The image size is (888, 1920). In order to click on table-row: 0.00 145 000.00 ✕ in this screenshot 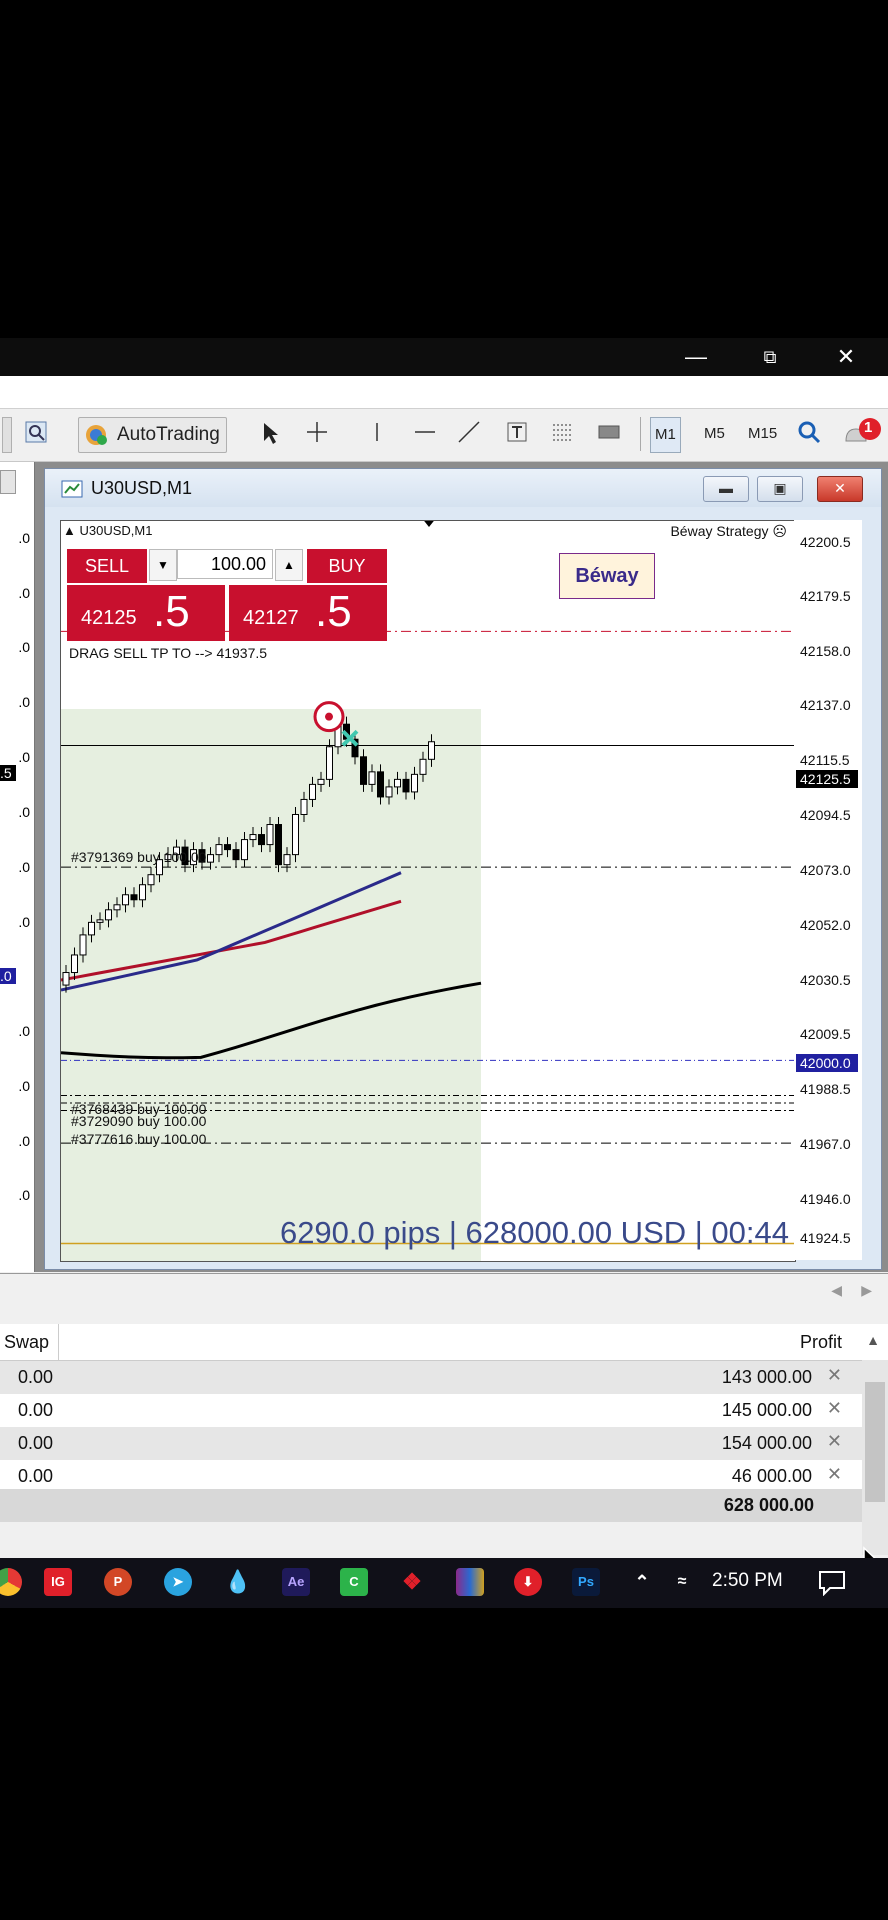, I will do `click(431, 1411)`.